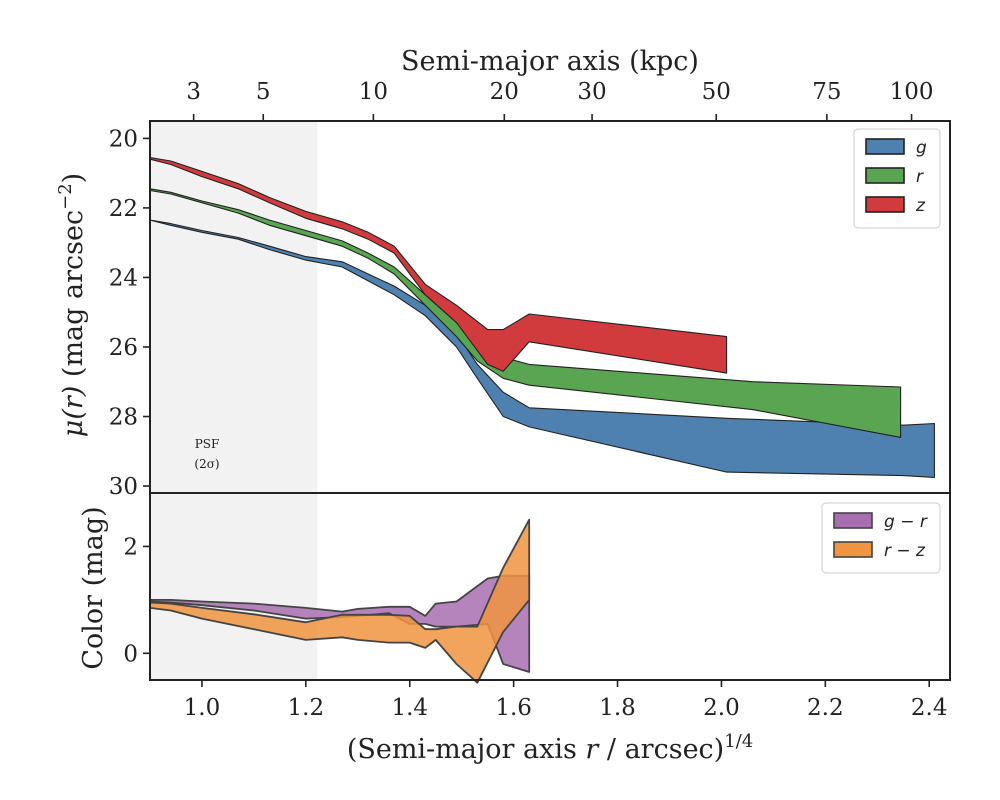 This screenshot has width=1000, height=800. What do you see at coordinates (193, 92) in the screenshot?
I see `kpc-tick-label-3: 3` at bounding box center [193, 92].